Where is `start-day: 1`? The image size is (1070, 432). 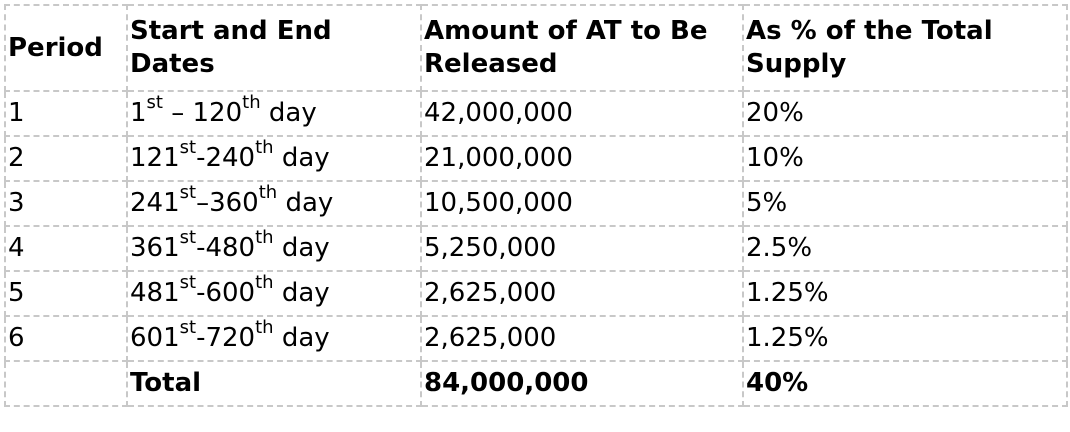
start-day: 1 is located at coordinates (138, 113).